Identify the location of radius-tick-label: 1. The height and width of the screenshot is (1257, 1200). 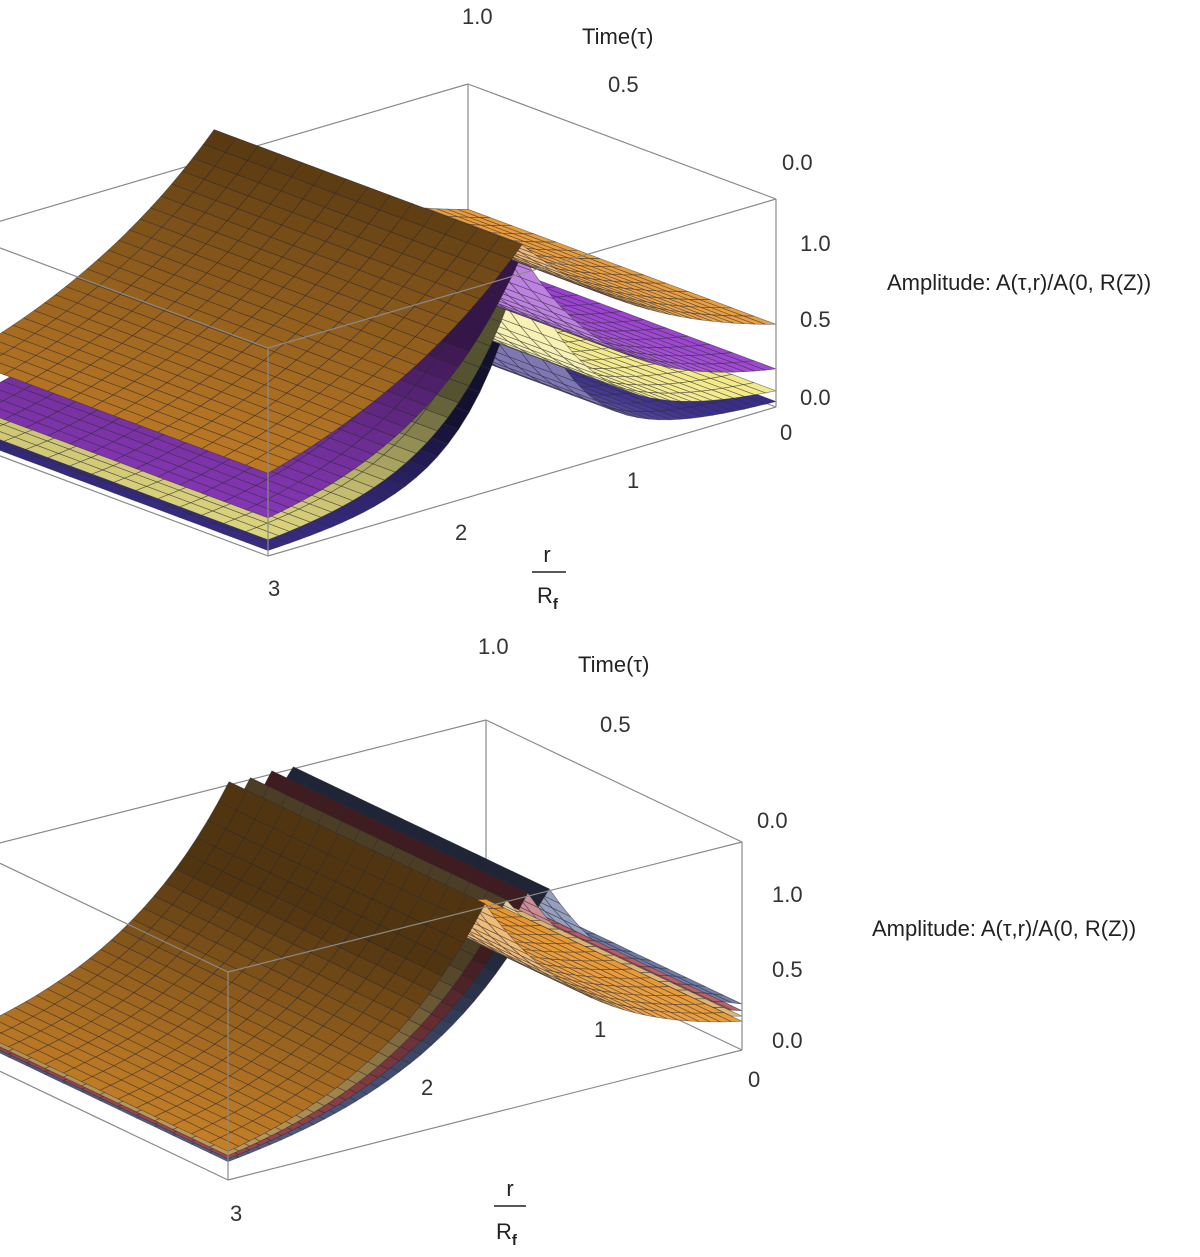
(633, 480).